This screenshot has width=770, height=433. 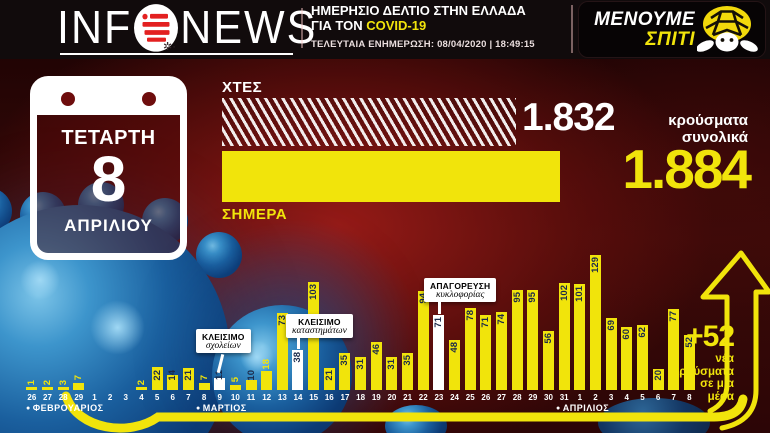 I want to click on chart-bar: 74, so click(x=502, y=351).